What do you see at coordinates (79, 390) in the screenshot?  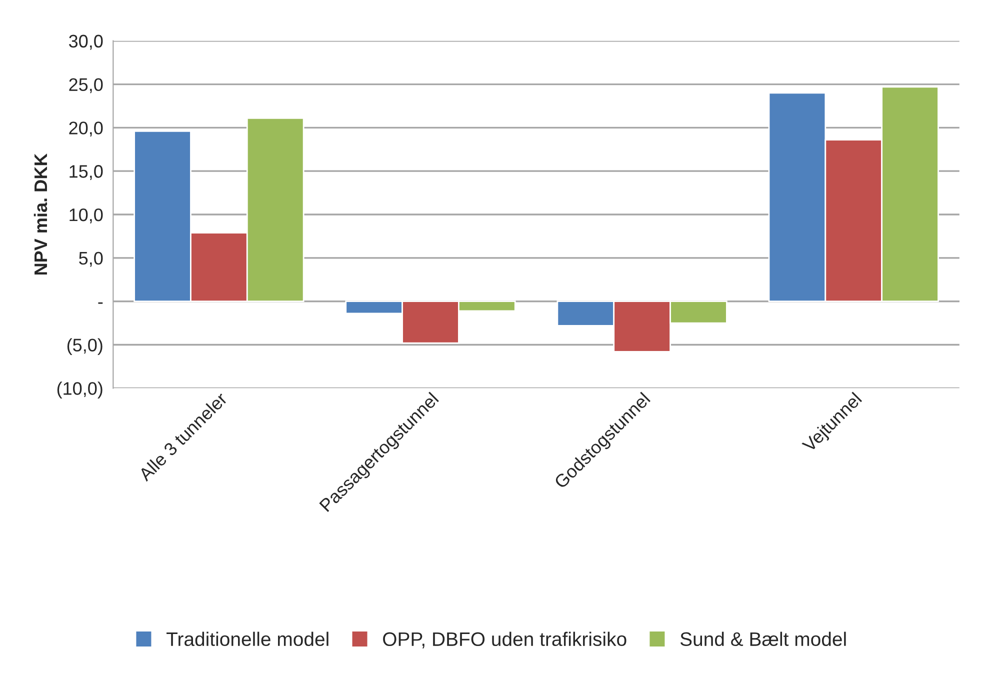 I see `y-tick-label: (10,0)` at bounding box center [79, 390].